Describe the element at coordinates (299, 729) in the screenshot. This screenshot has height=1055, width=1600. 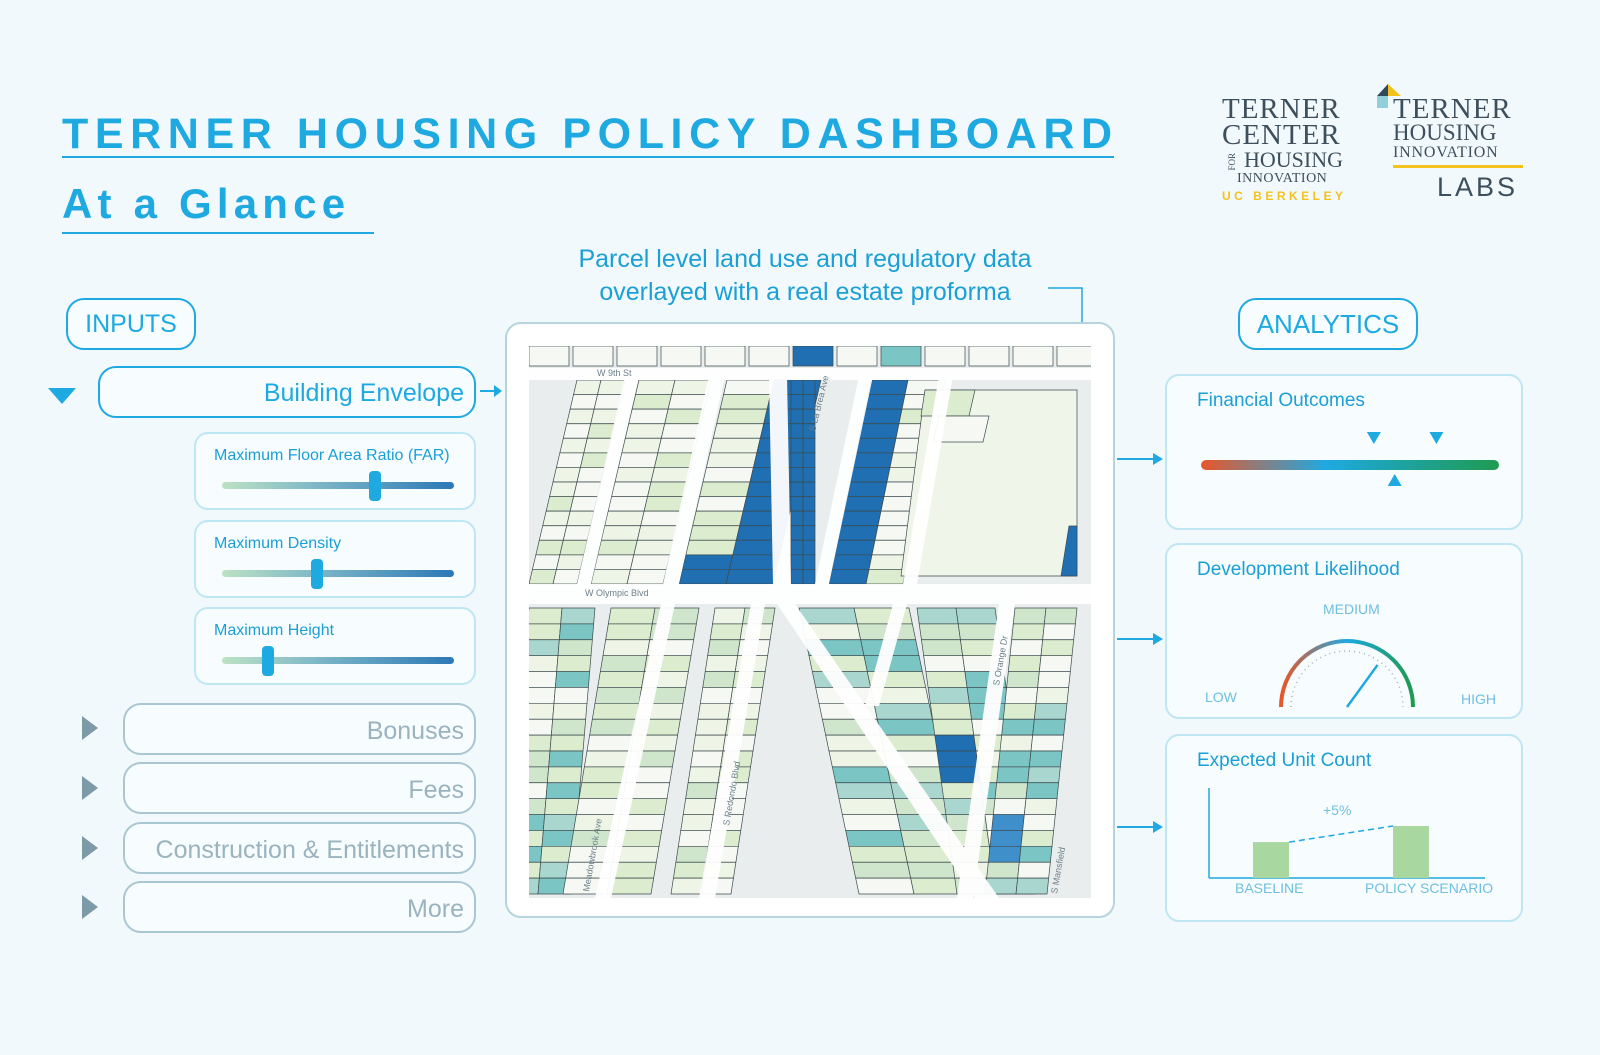
I see `bonuses-button: Bonuses` at that location.